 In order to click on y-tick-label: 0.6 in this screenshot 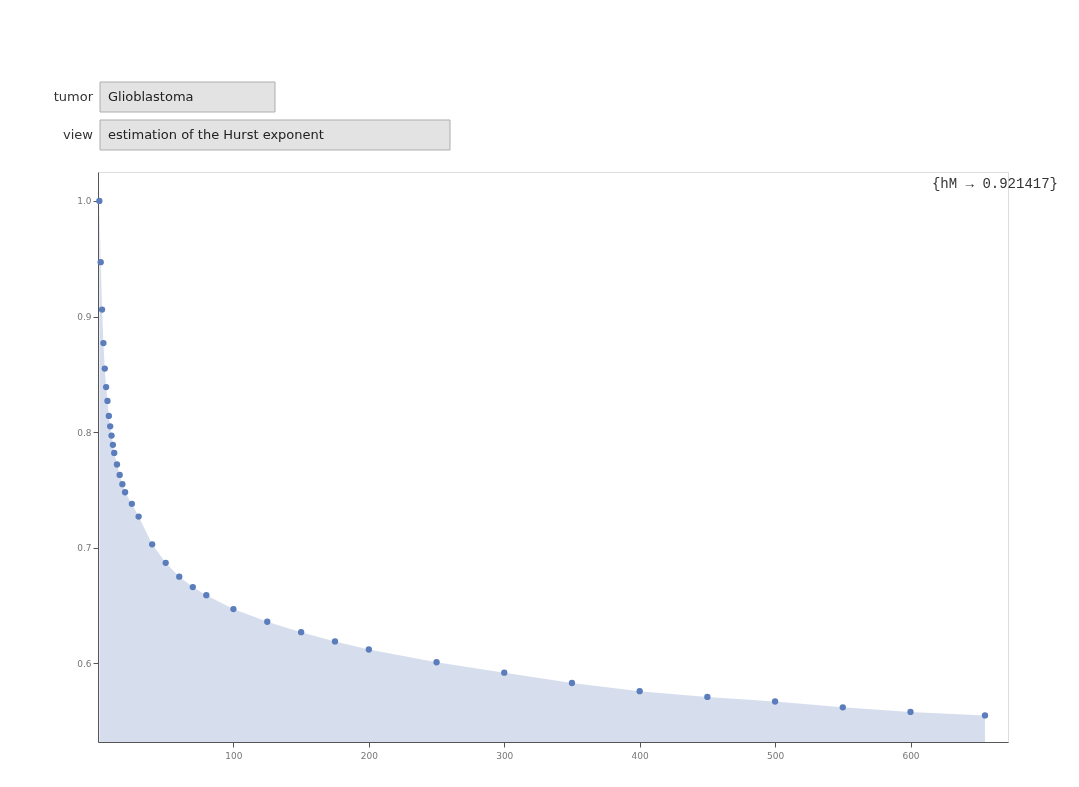, I will do `click(84, 663)`.